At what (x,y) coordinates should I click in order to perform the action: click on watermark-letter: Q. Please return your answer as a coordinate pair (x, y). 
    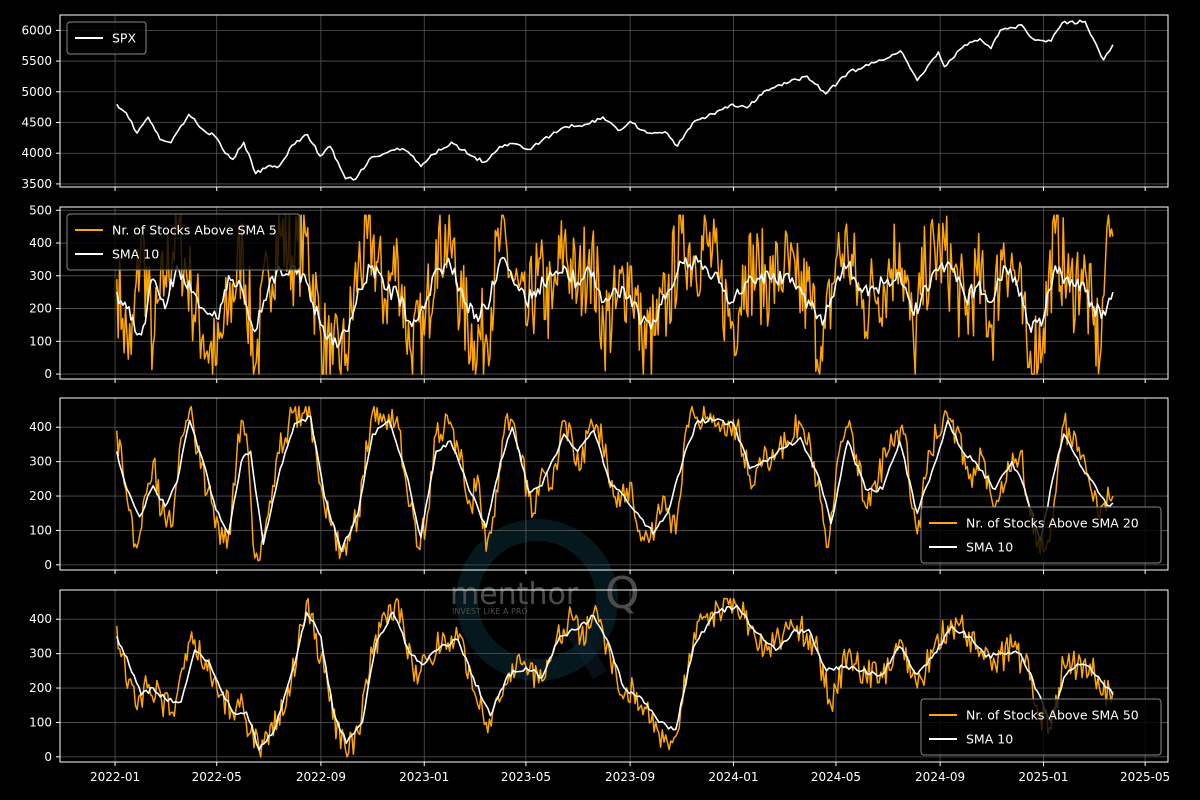
    Looking at the image, I should click on (622, 593).